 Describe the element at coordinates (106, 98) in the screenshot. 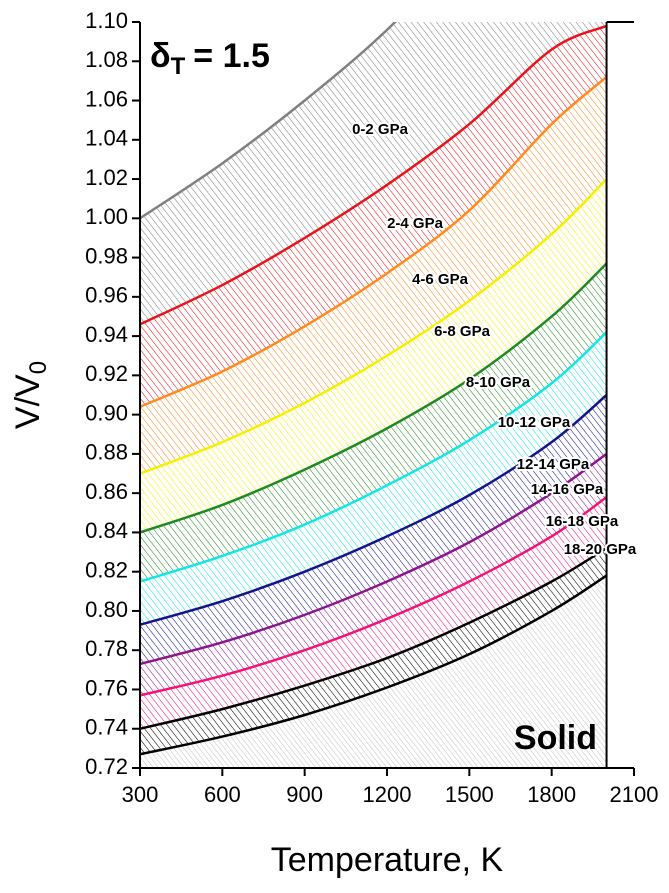

I see `y-tick-label: 1.06` at that location.